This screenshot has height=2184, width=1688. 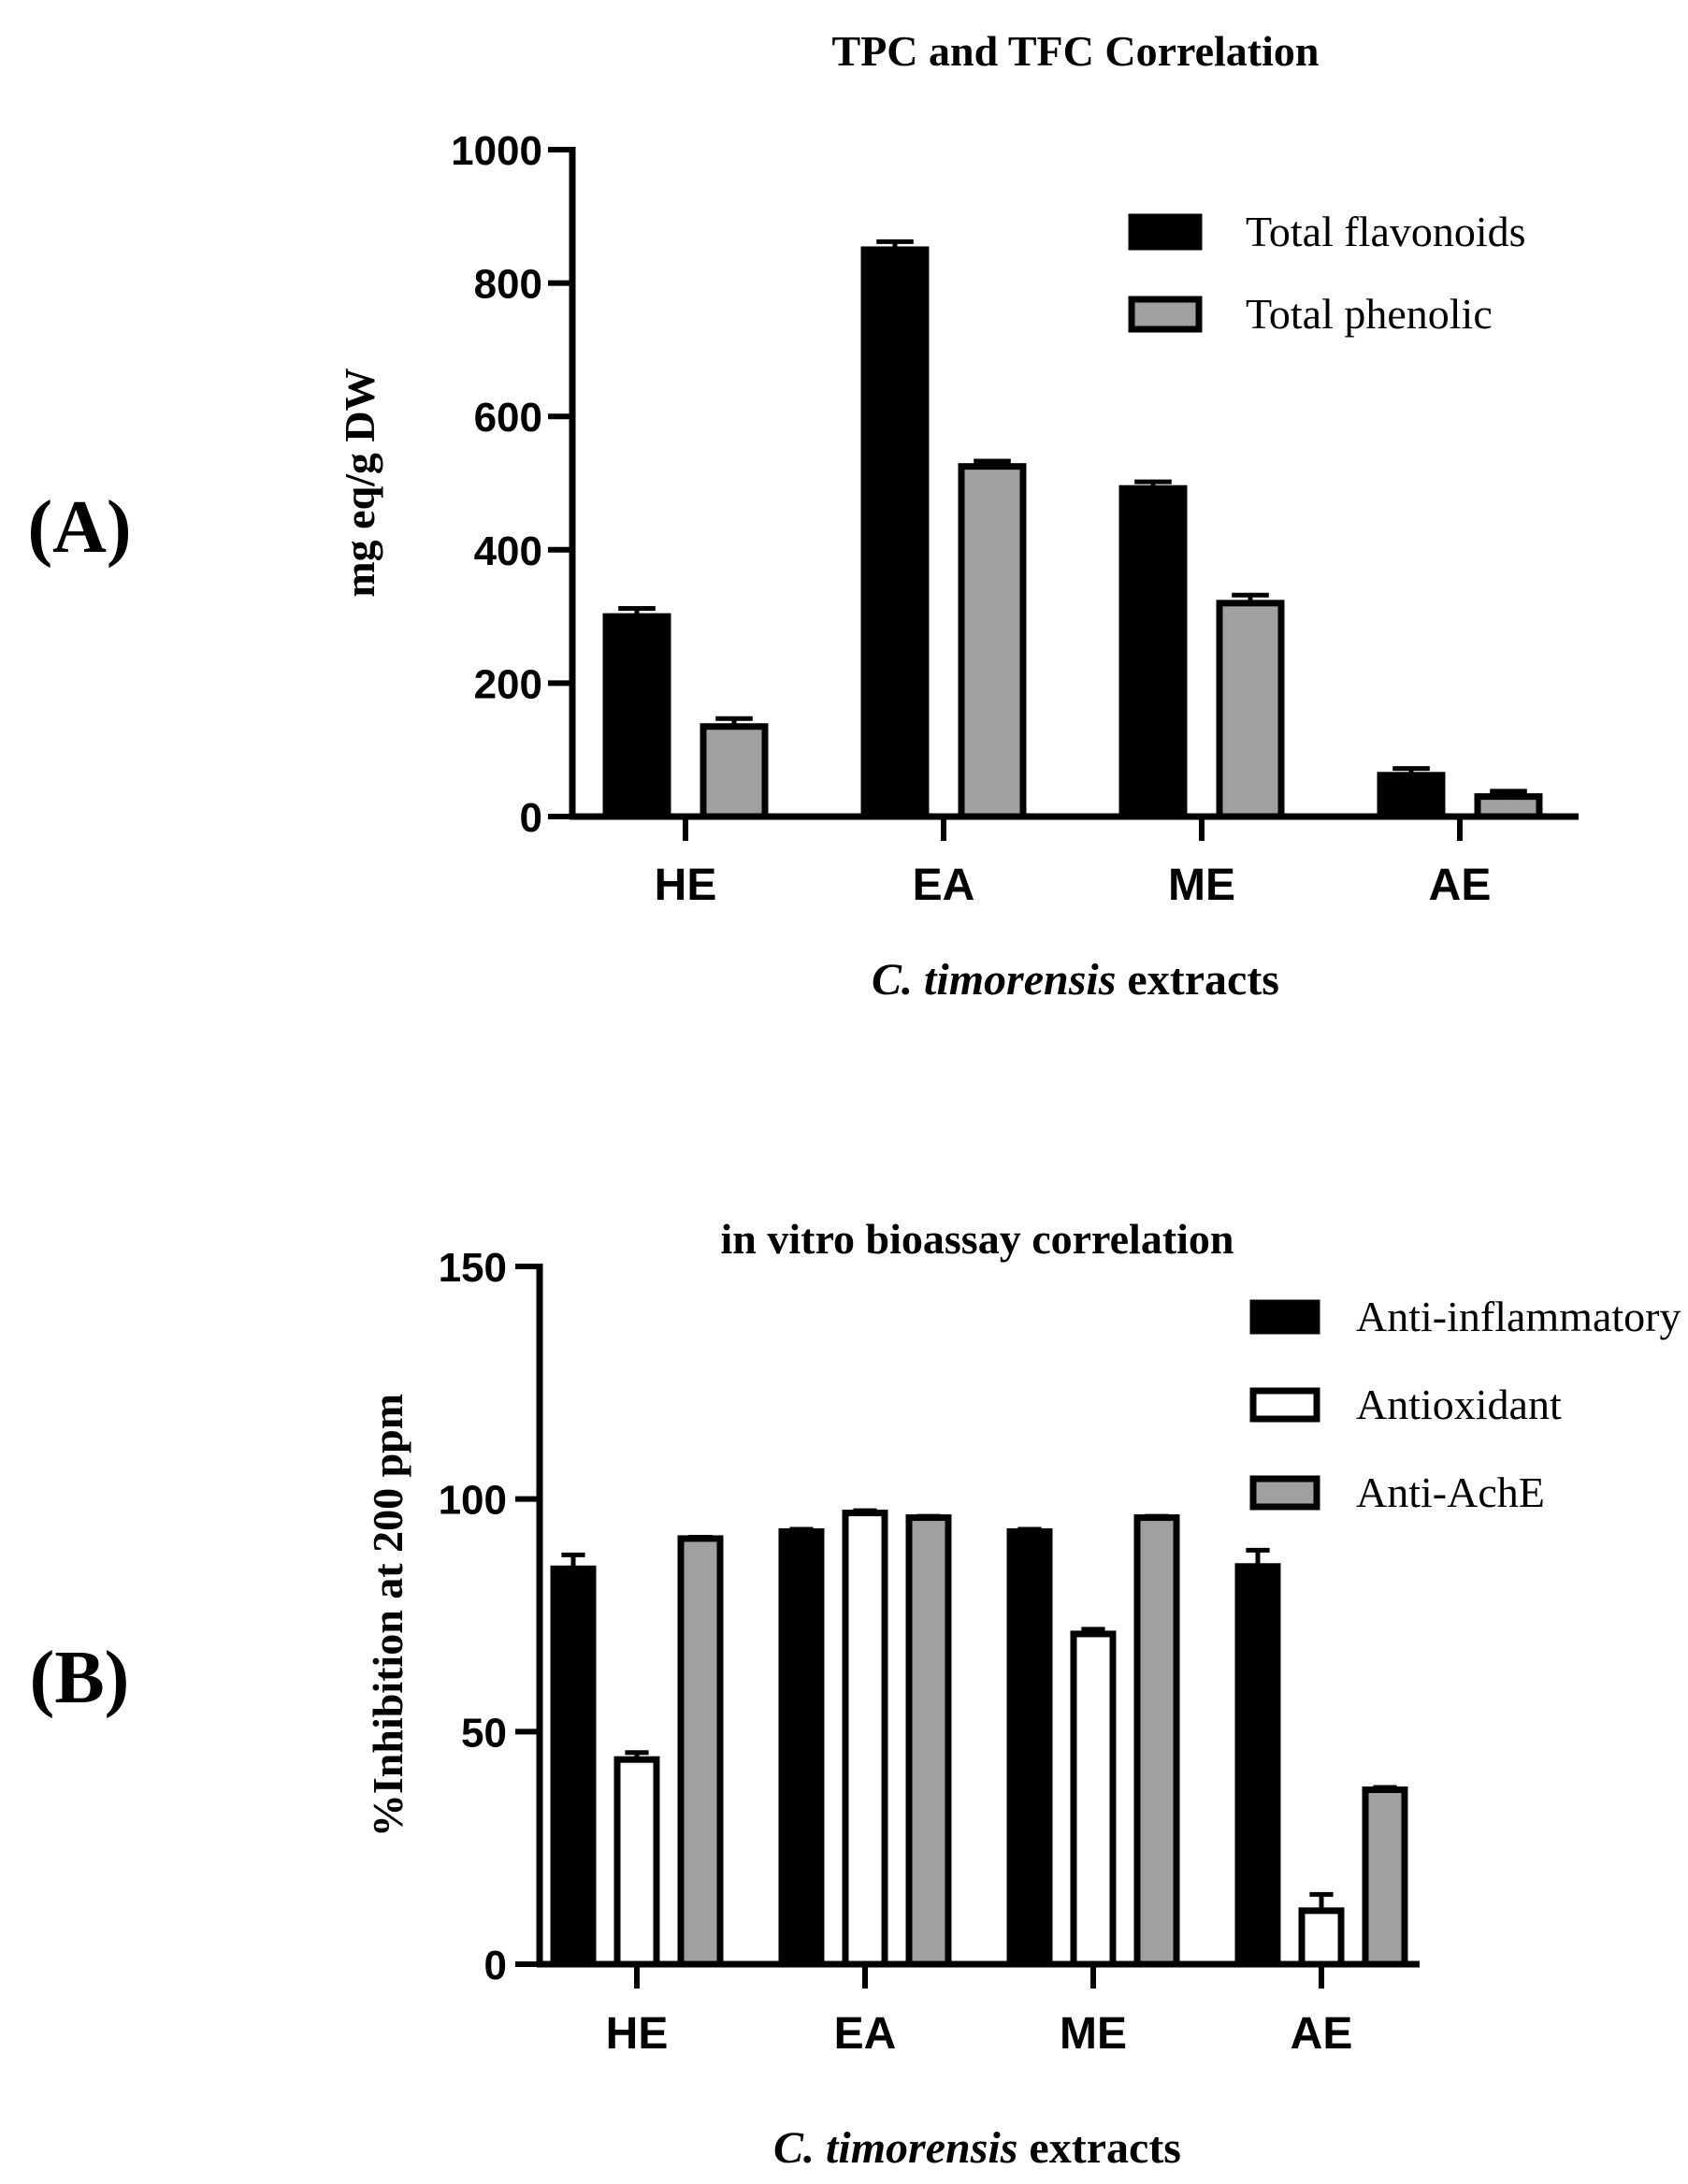 I want to click on legend-label: Anti-inflammatory, so click(x=1518, y=1316).